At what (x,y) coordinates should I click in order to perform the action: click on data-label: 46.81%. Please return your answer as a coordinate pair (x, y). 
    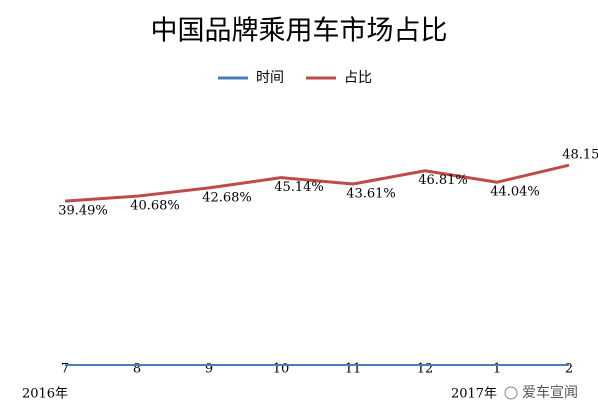
    Looking at the image, I should click on (443, 180).